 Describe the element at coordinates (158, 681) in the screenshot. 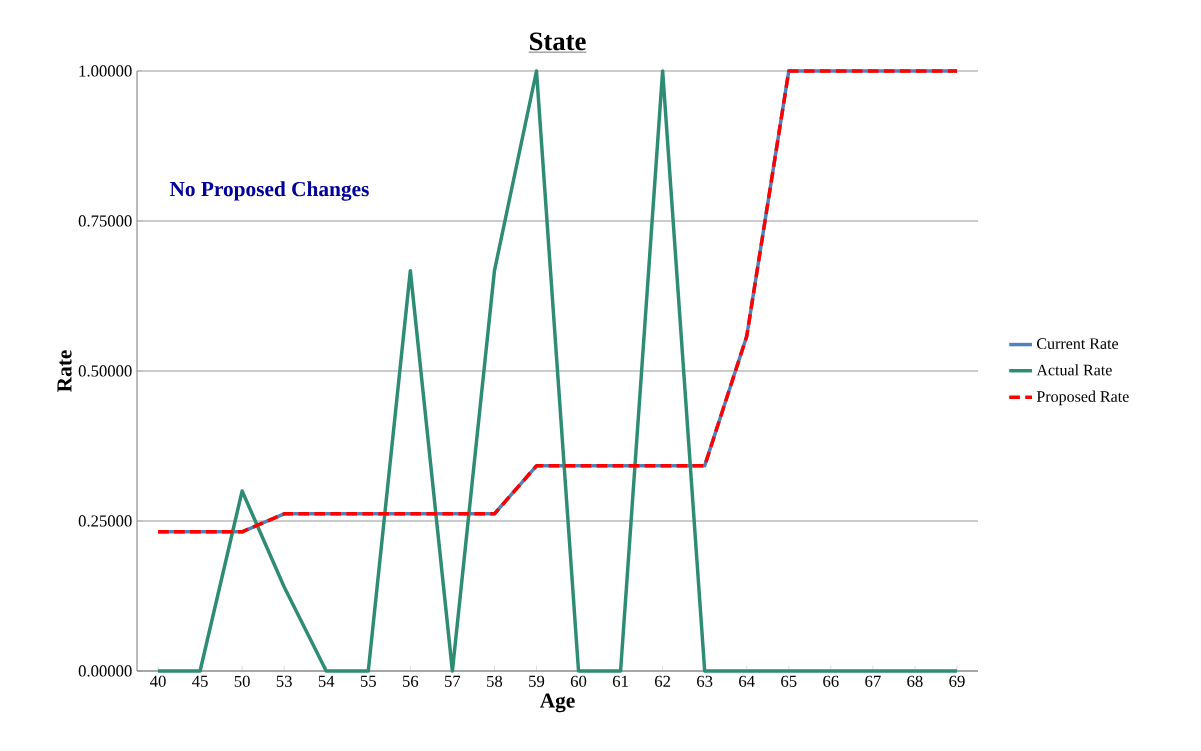

I see `x-tick-label: 40` at that location.